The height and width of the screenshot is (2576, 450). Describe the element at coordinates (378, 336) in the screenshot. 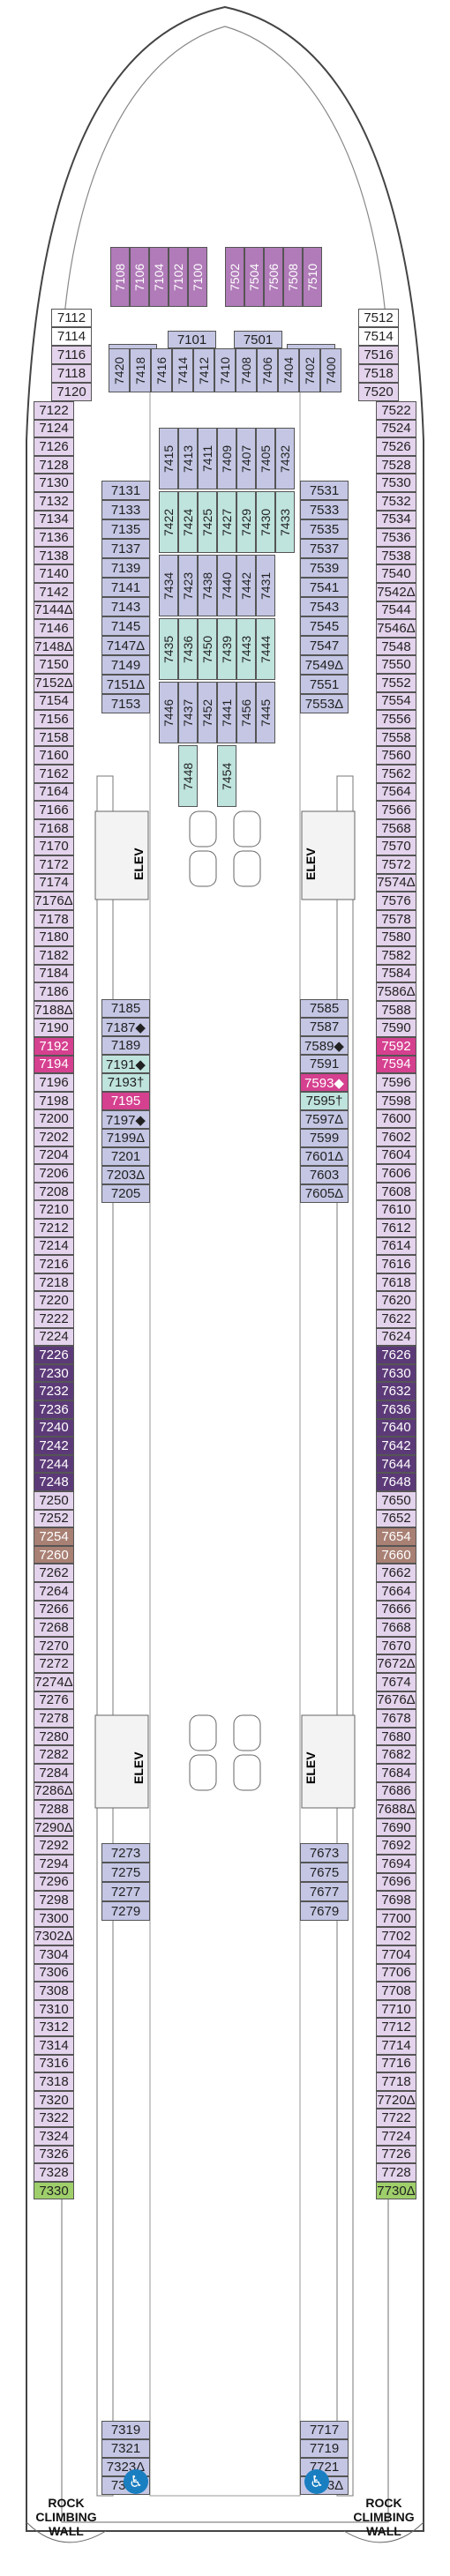

I see `cabin-7514: 7514` at that location.